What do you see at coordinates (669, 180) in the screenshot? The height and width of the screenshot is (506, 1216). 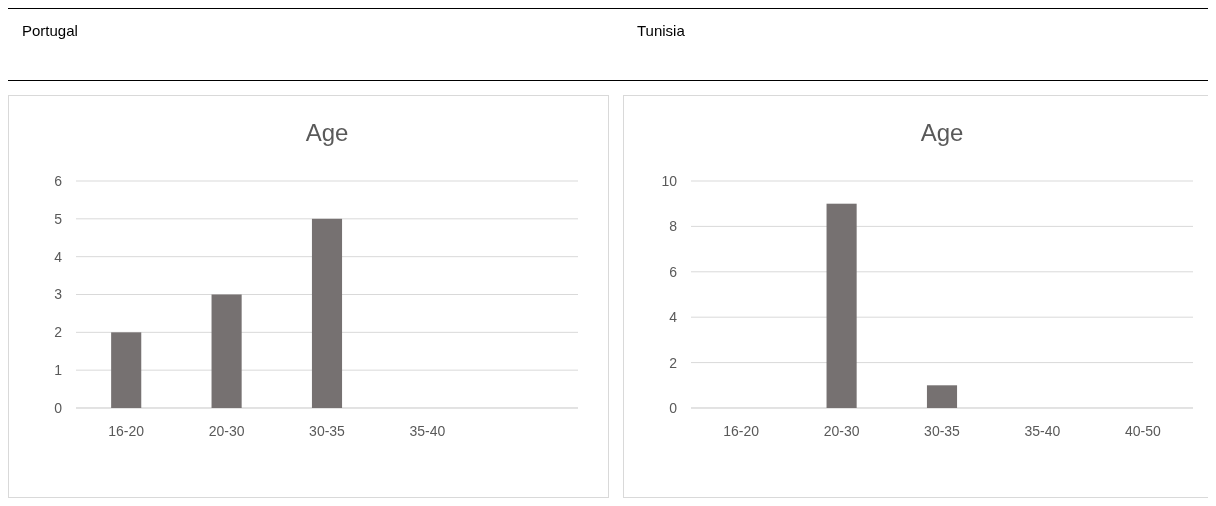 I see `y-tick-label: 10` at bounding box center [669, 180].